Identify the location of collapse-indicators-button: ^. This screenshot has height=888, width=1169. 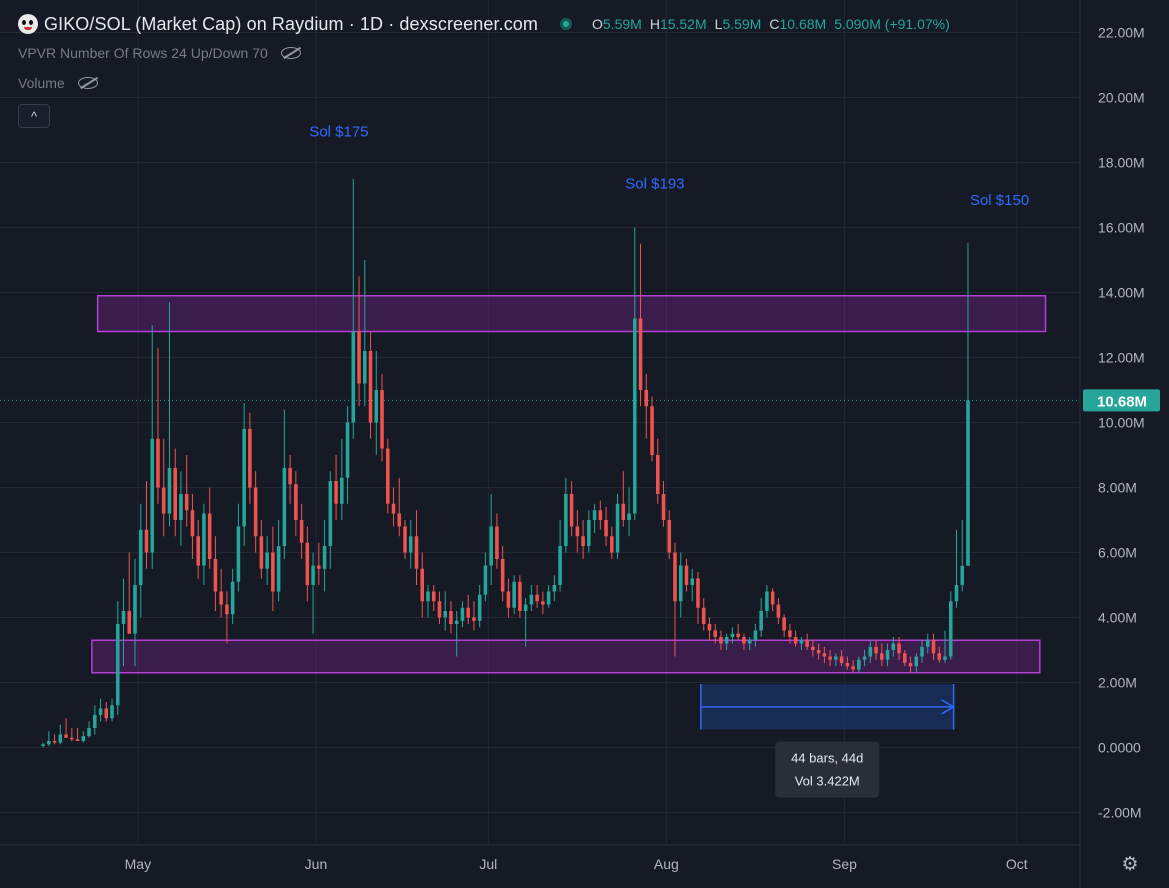
(34, 116).